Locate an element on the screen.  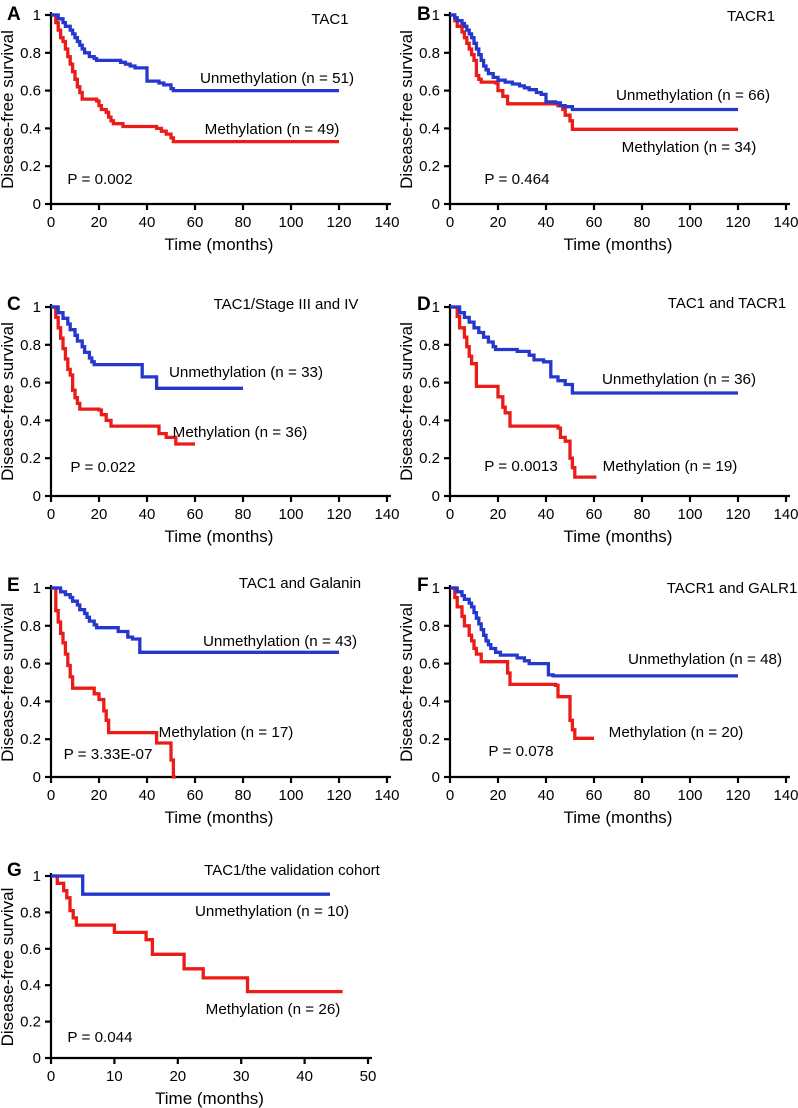
series-label-unmethylation: Unmethylation (n = 48) is located at coordinates (705, 659).